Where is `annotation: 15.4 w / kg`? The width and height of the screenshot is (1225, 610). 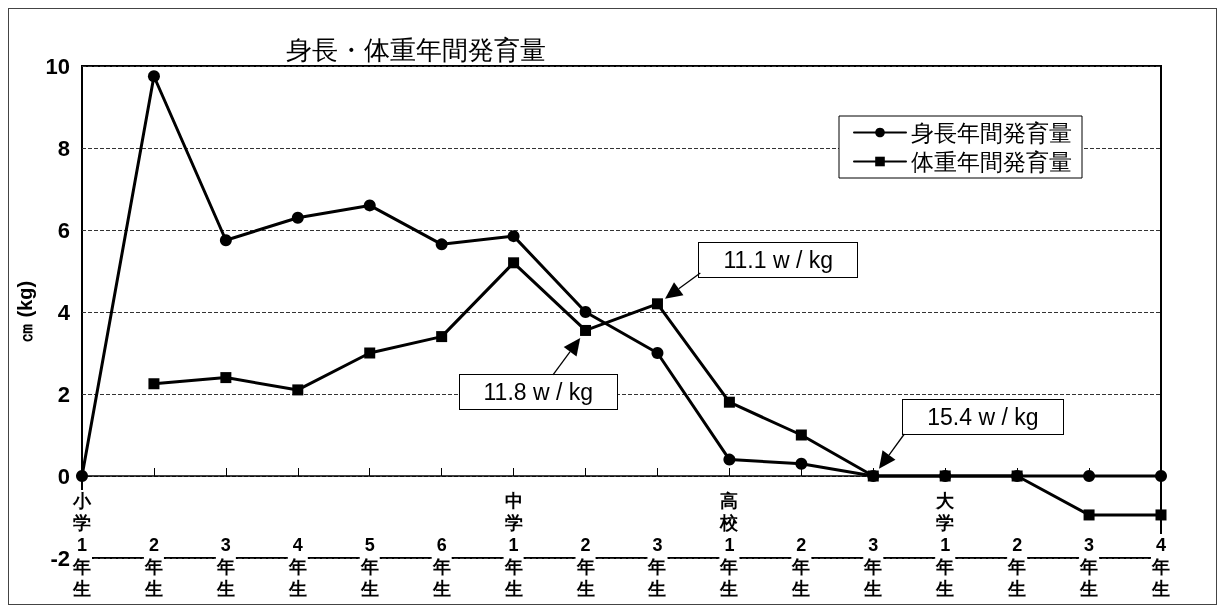
annotation: 15.4 w / kg is located at coordinates (983, 417).